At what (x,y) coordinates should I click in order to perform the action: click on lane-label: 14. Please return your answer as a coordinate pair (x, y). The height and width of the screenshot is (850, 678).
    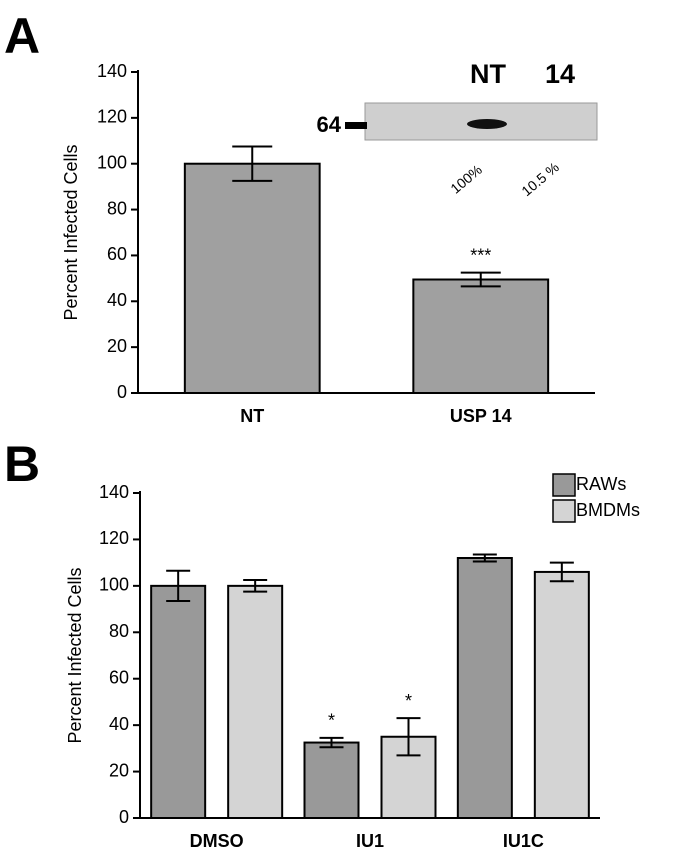
    Looking at the image, I should click on (560, 74).